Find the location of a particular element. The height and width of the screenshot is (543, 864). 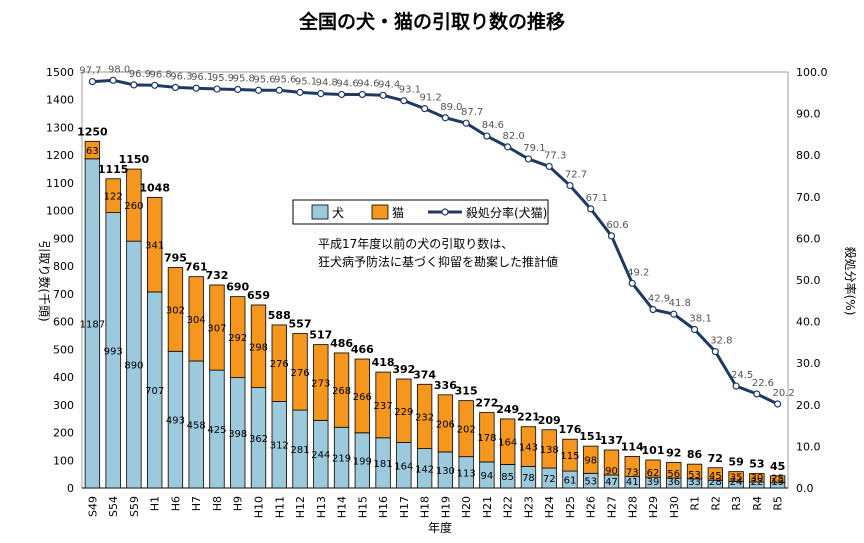

legend: 犬 猫 殺処分率(犬猫) is located at coordinates (420, 212).